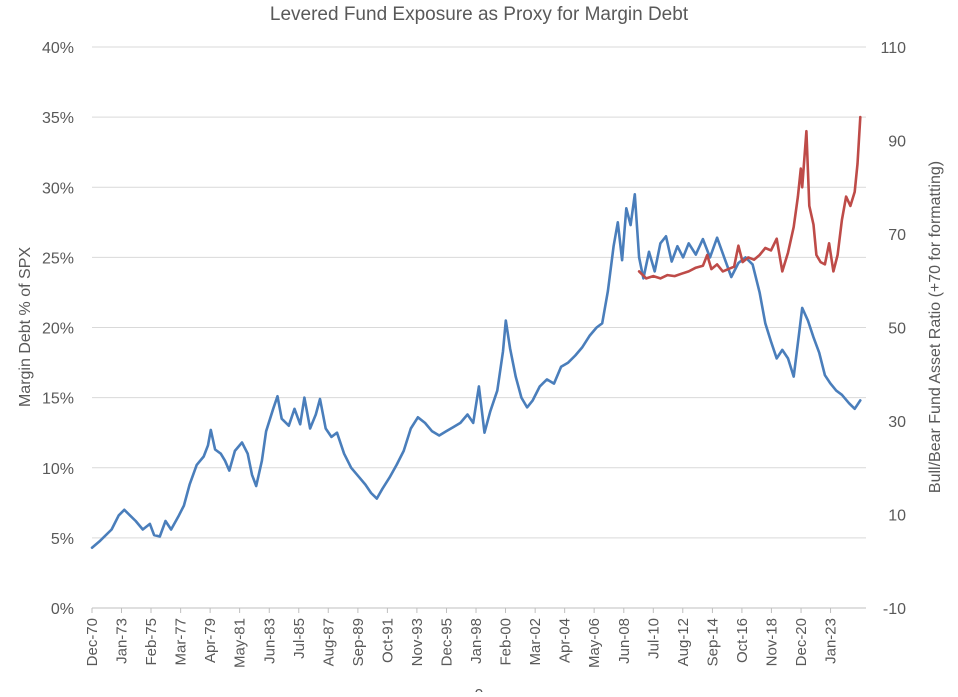  I want to click on y-tick-label: 5%, so click(62, 539).